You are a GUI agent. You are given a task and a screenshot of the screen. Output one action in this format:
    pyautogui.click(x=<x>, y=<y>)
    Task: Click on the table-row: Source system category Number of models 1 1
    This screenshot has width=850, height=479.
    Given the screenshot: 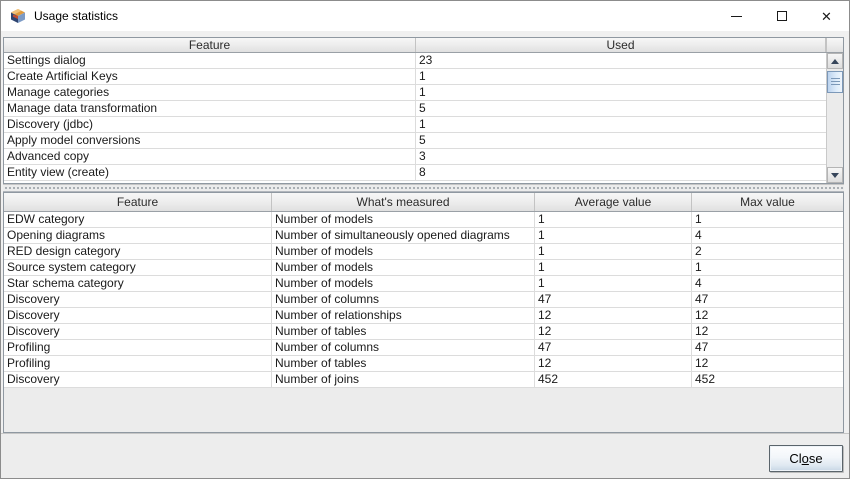 What is the action you would take?
    pyautogui.click(x=423, y=268)
    